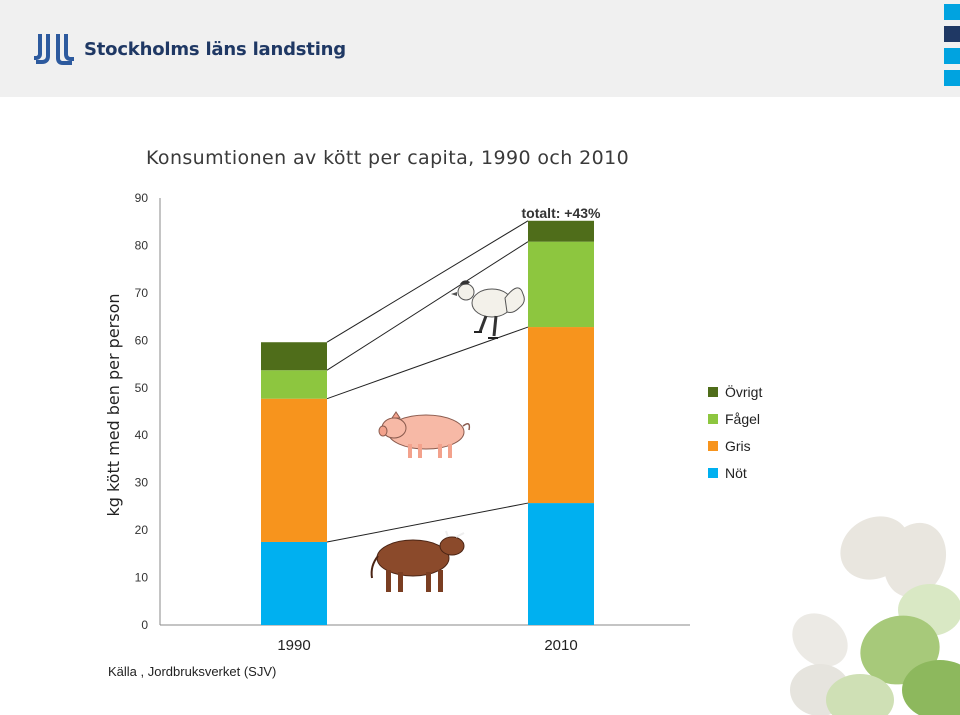  I want to click on legend-item: Gris, so click(735, 445).